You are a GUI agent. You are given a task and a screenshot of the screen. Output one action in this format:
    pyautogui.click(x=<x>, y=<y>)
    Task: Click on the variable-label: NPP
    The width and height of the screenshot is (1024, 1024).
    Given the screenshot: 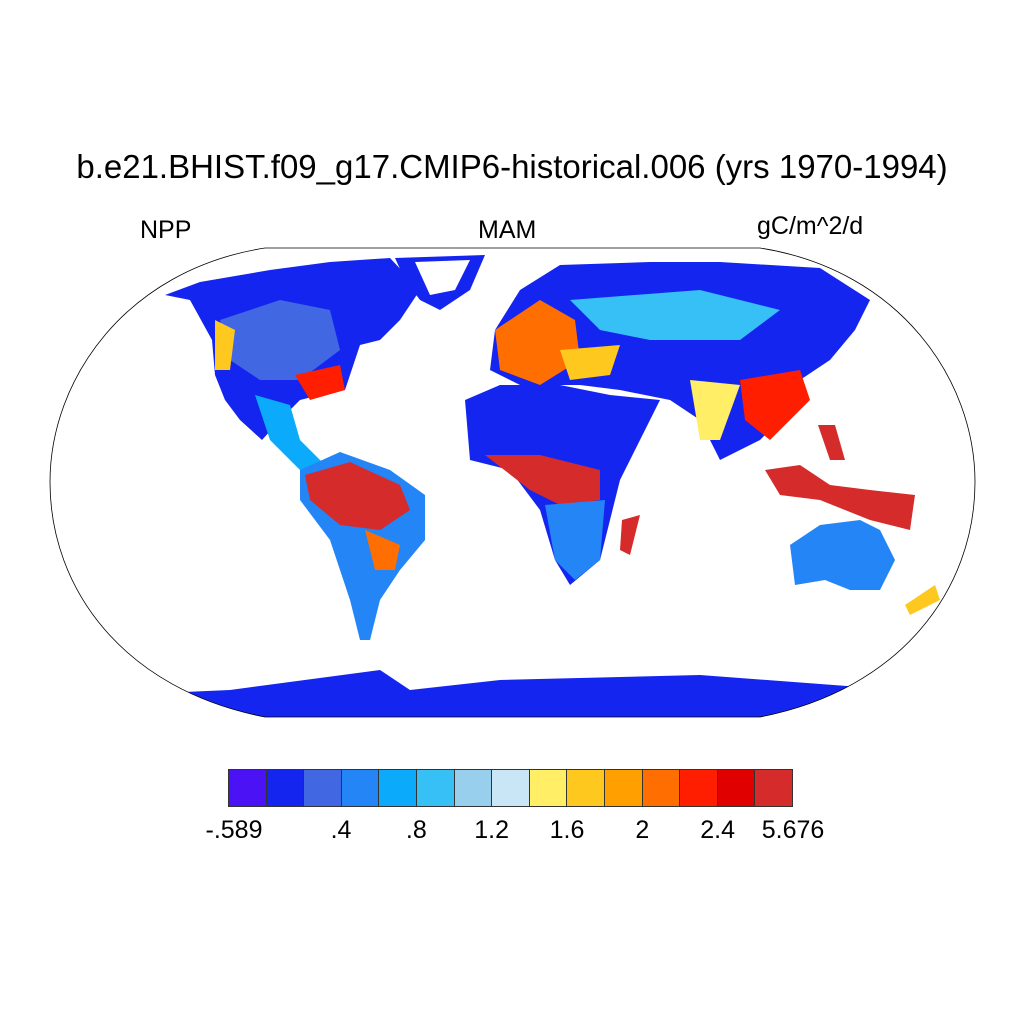 What is the action you would take?
    pyautogui.click(x=166, y=230)
    